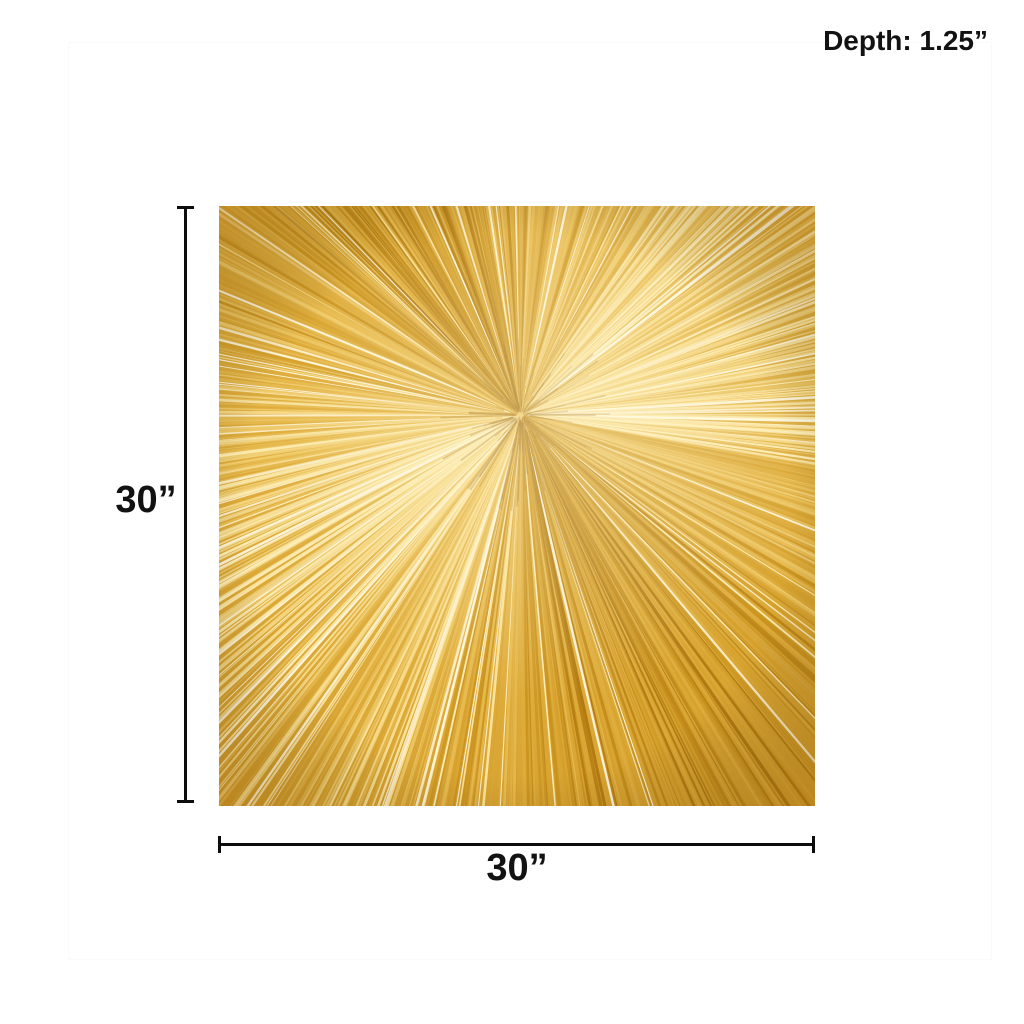  What do you see at coordinates (517, 868) in the screenshot?
I see `width-label: 30”` at bounding box center [517, 868].